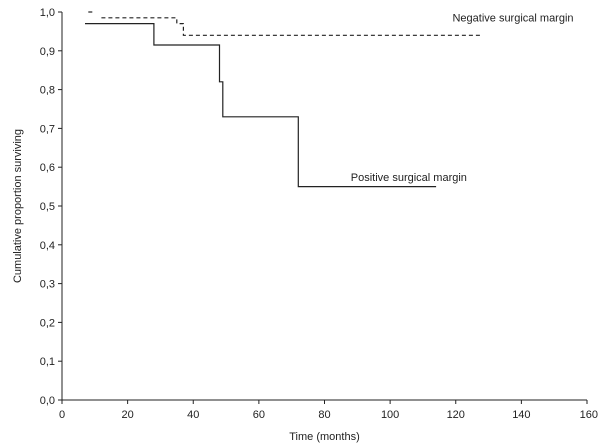  Describe the element at coordinates (390, 415) in the screenshot. I see `x-tick-label: 100` at that location.